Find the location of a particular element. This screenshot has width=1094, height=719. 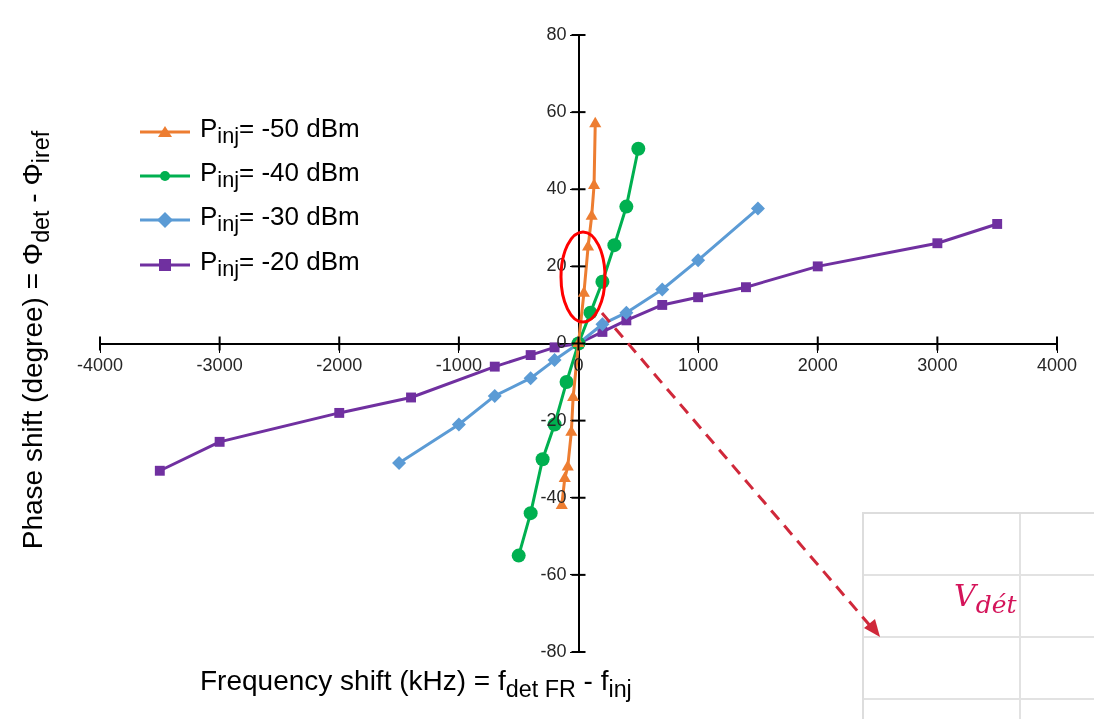

x-tick-label: 4000 is located at coordinates (1057, 365).